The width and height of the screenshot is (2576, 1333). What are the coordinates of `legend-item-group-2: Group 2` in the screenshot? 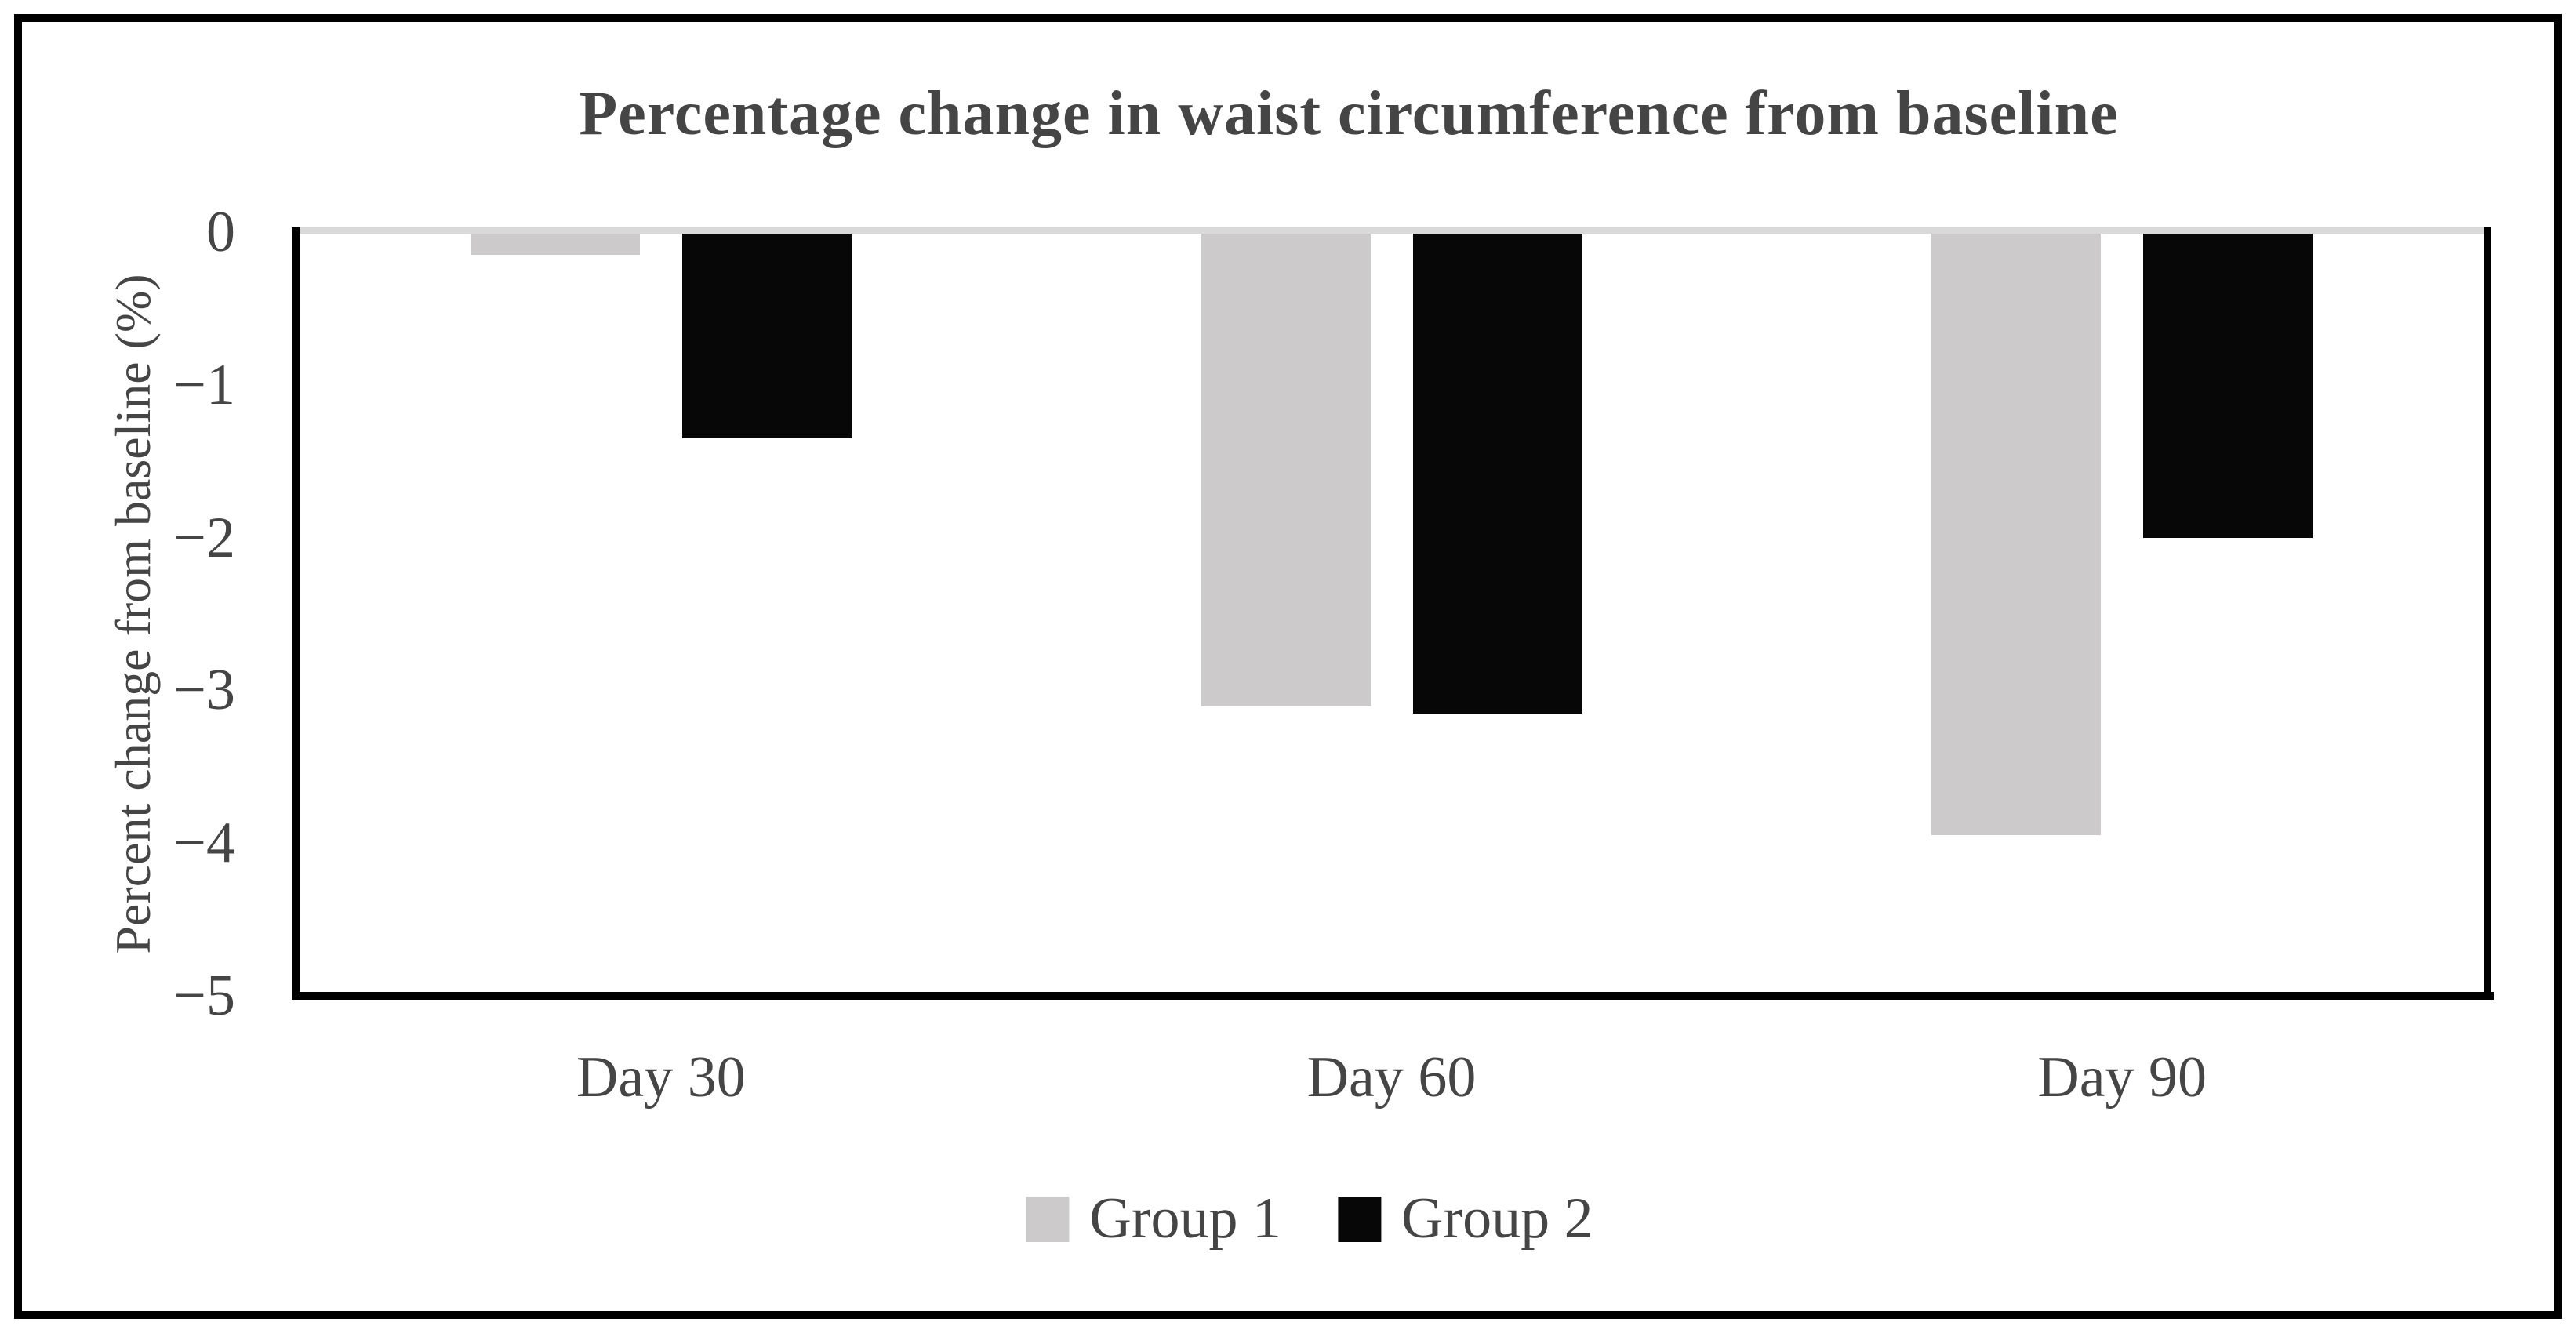 It's located at (1465, 1219).